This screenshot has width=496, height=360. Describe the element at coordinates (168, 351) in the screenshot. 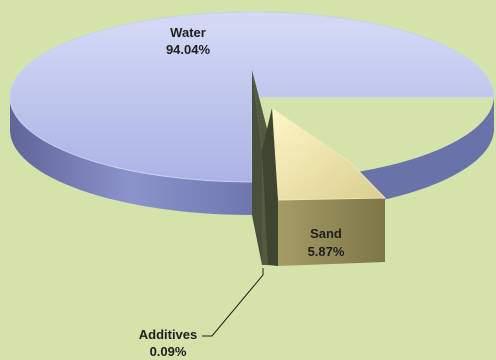

I see `additives-value-label: 0.09%` at that location.